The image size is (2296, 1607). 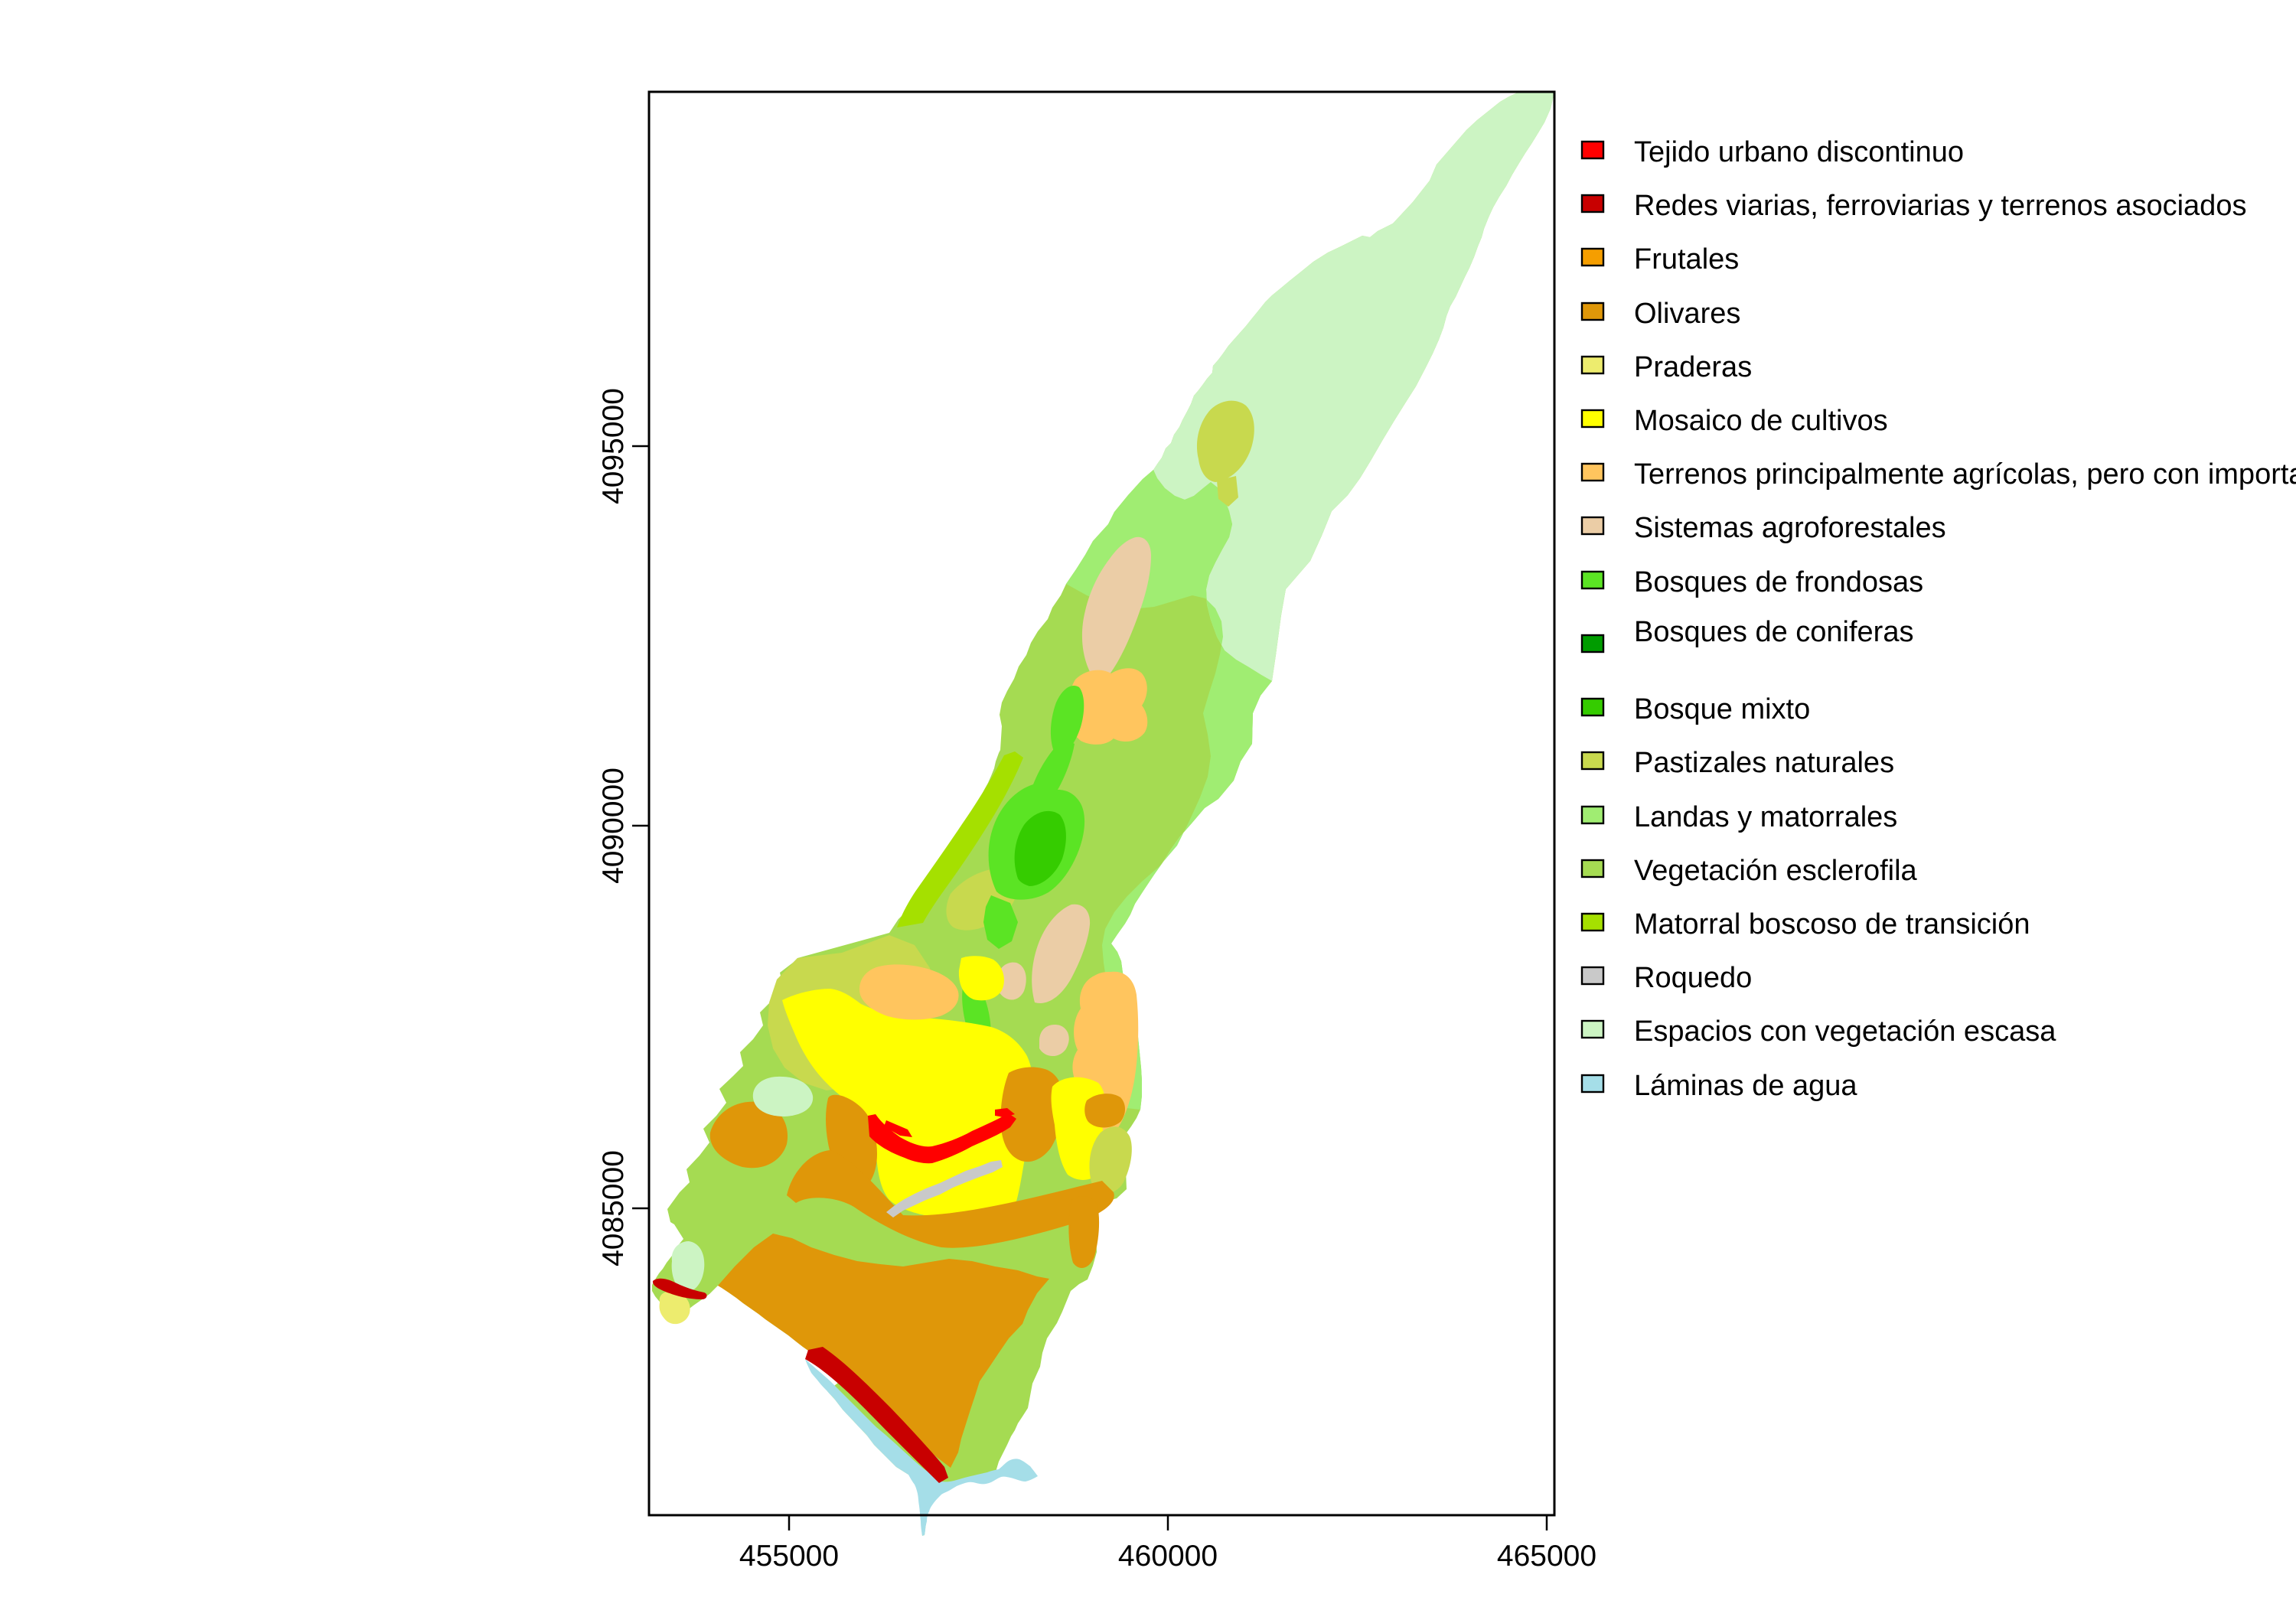 I want to click on svg-text: Láminas de agua, so click(x=1745, y=1086).